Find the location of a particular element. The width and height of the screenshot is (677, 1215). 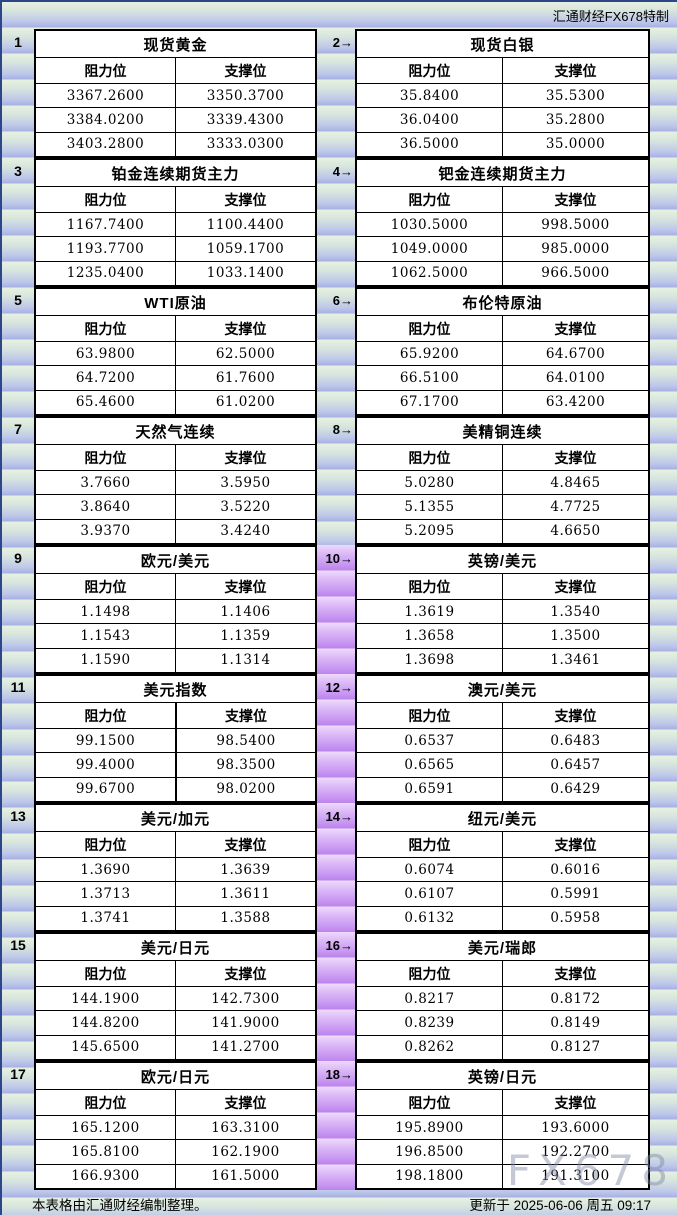

support-value: 0.8127 is located at coordinates (575, 1047).